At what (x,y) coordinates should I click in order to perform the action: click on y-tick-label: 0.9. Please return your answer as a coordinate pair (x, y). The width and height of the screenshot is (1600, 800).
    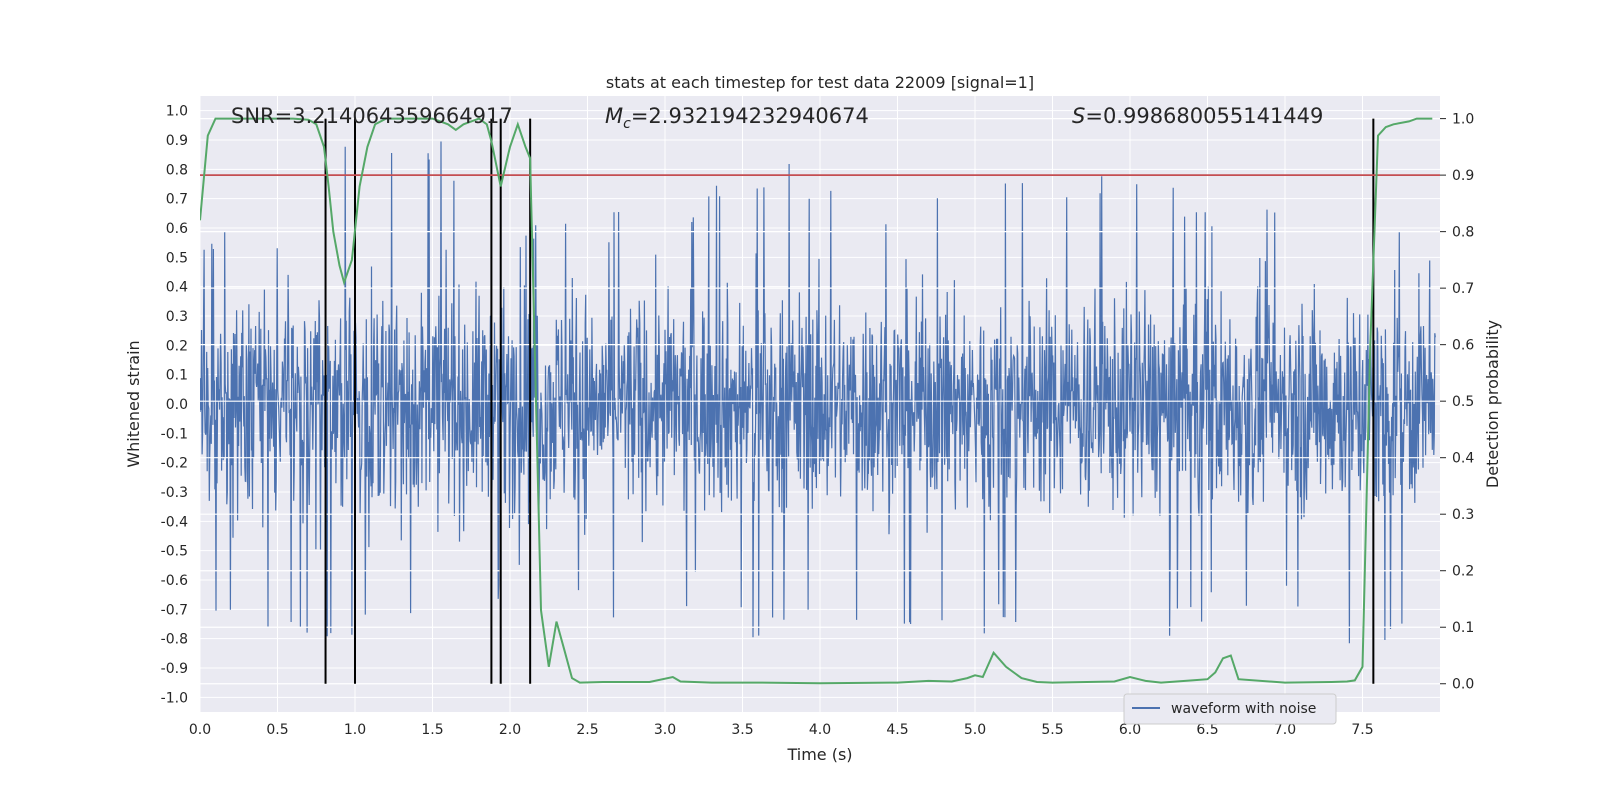
    Looking at the image, I should click on (177, 141).